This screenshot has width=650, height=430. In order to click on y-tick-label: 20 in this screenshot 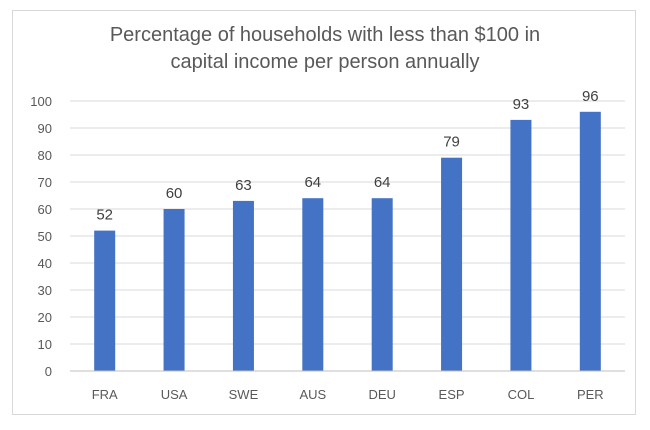, I will do `click(45, 317)`.